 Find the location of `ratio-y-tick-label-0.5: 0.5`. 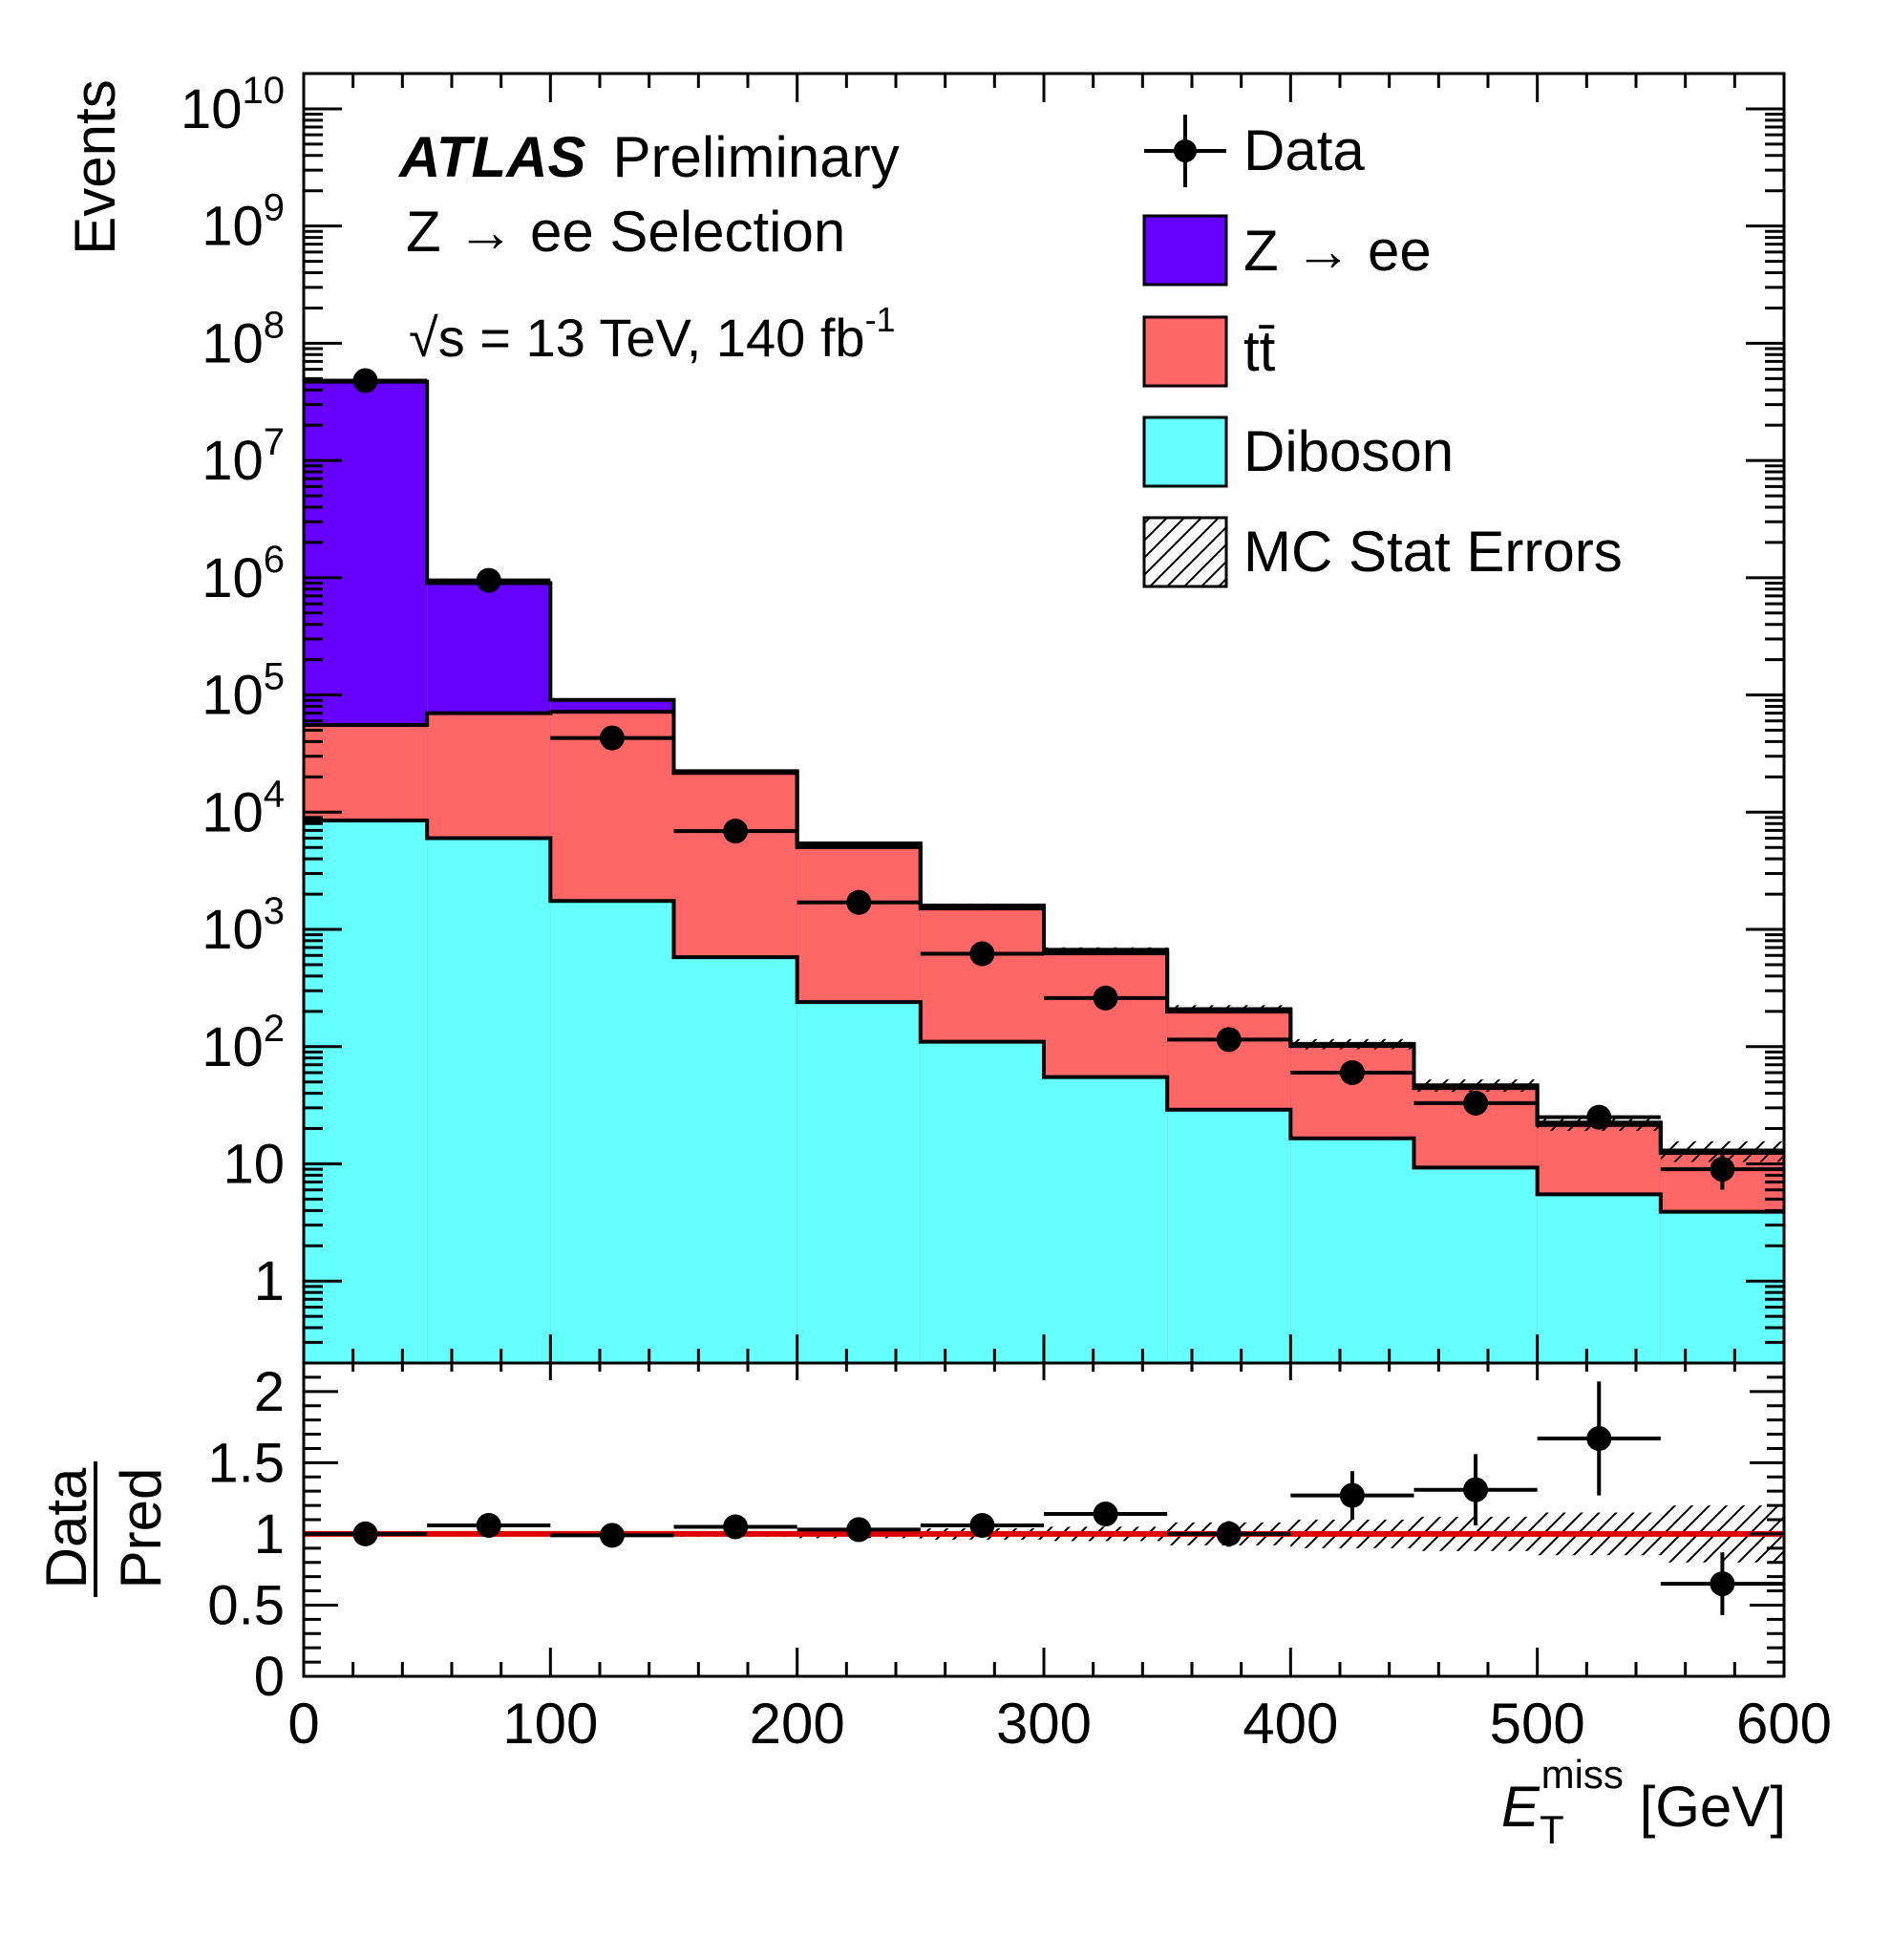

ratio-y-tick-label-0.5: 0.5 is located at coordinates (246, 1605).